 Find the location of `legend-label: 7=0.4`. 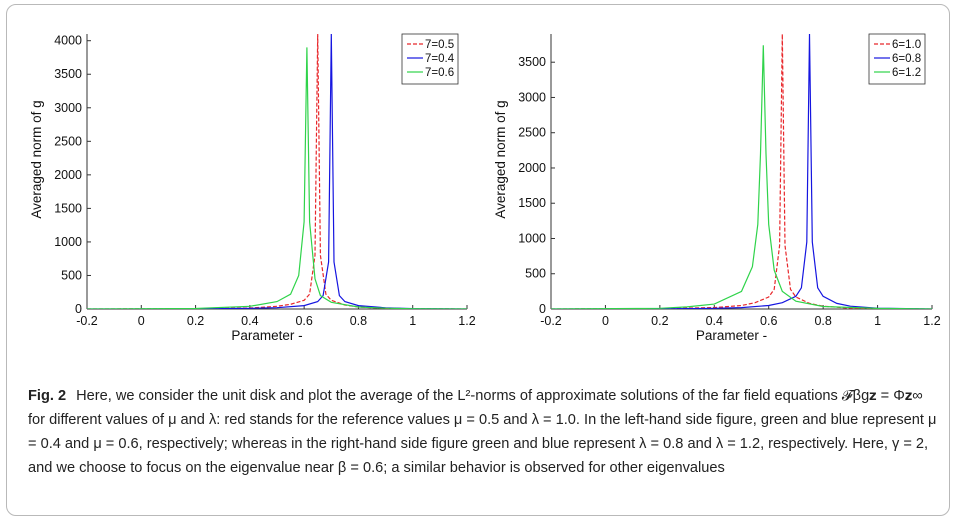

legend-label: 7=0.4 is located at coordinates (440, 59).